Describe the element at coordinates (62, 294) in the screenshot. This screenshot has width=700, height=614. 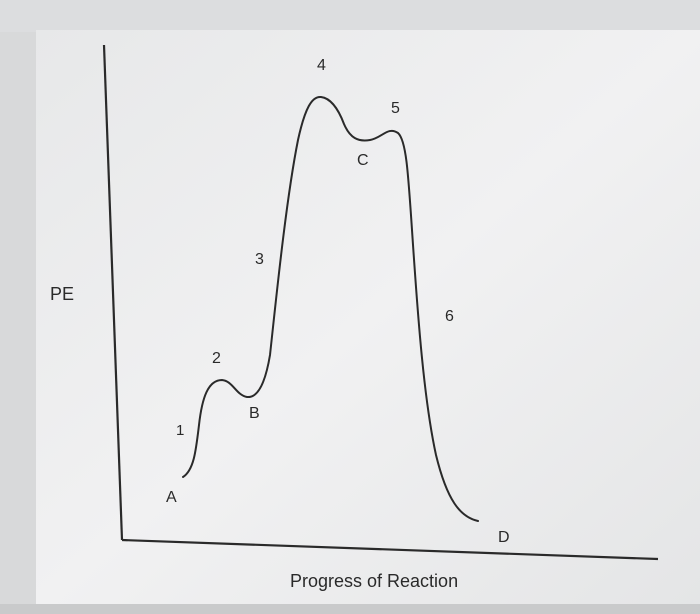
I see `y-axis-label: PE` at that location.